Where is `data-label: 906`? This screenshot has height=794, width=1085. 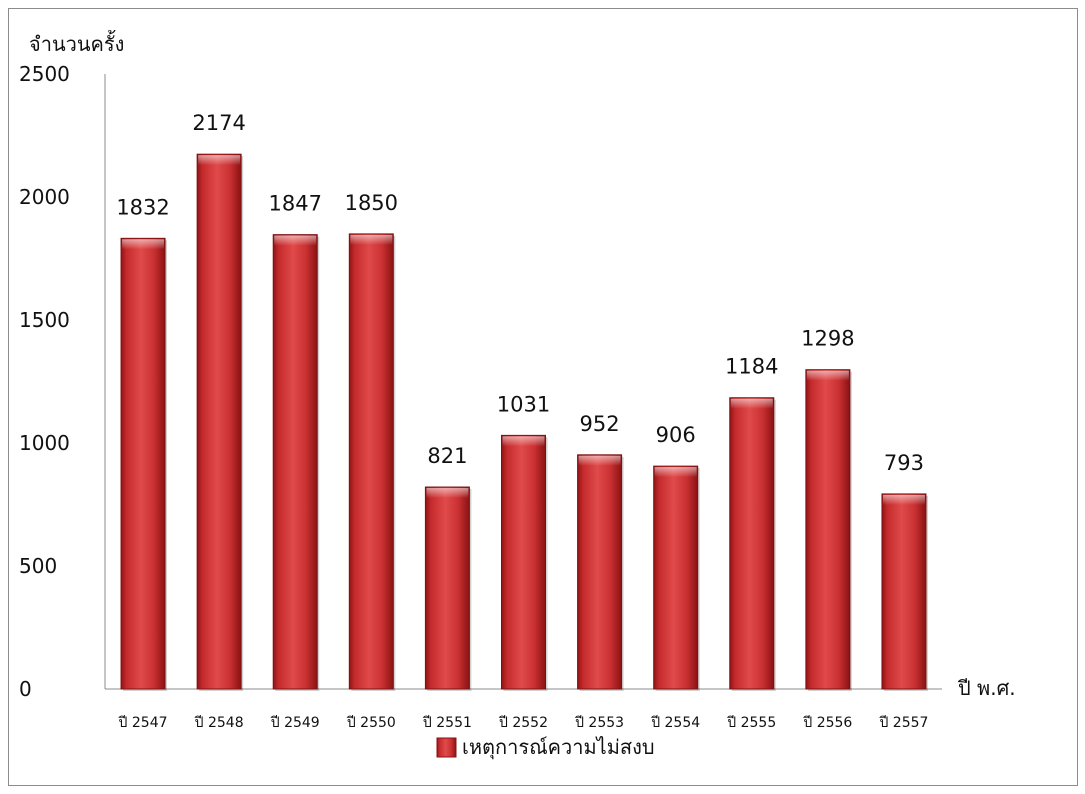 data-label: 906 is located at coordinates (676, 435).